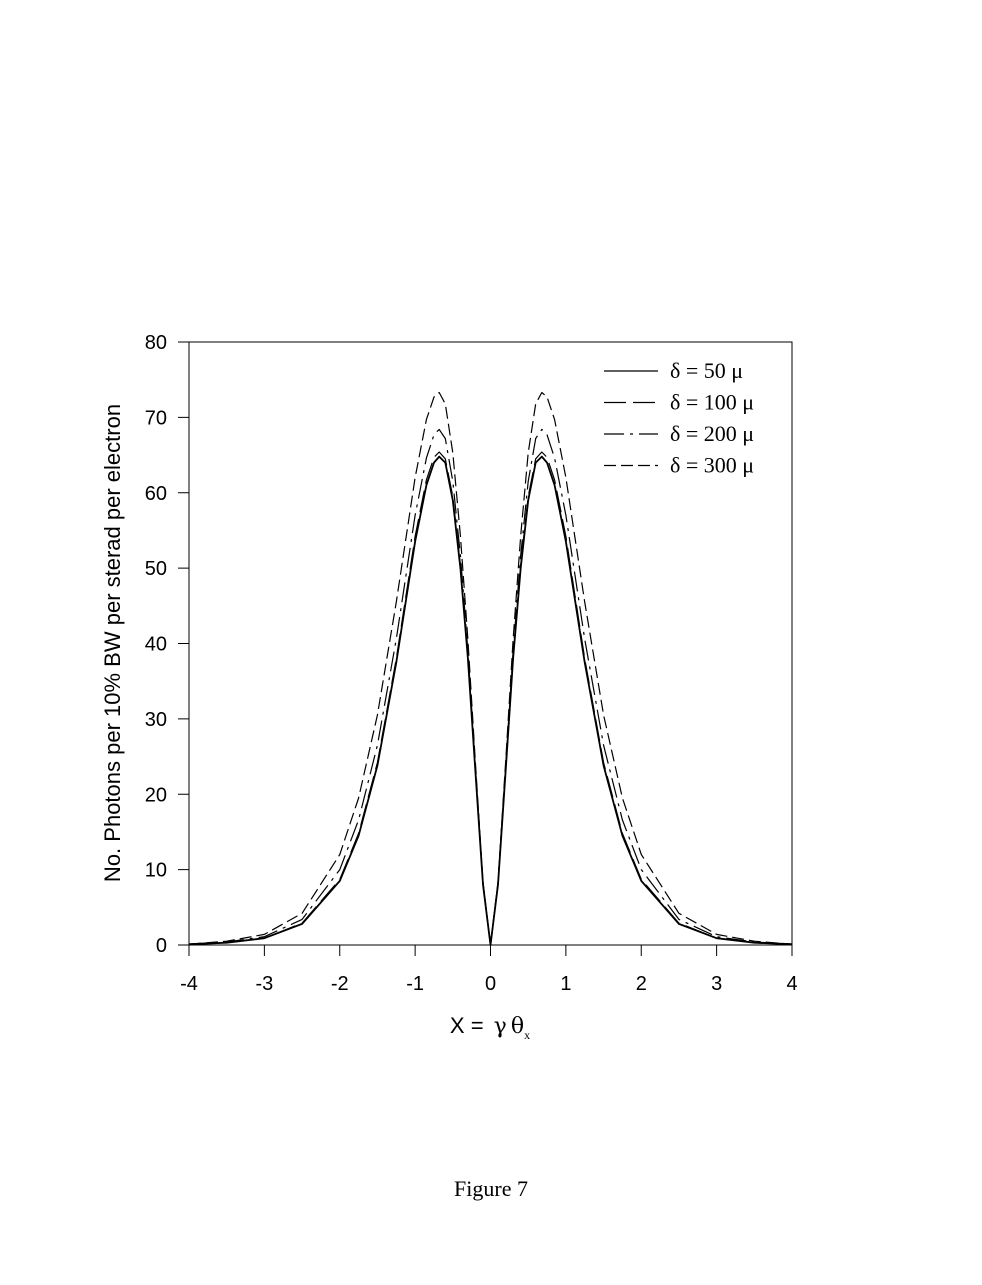 Image resolution: width=982 pixels, height=1285 pixels. Describe the element at coordinates (189, 984) in the screenshot. I see `x-tick-label: -4` at that location.